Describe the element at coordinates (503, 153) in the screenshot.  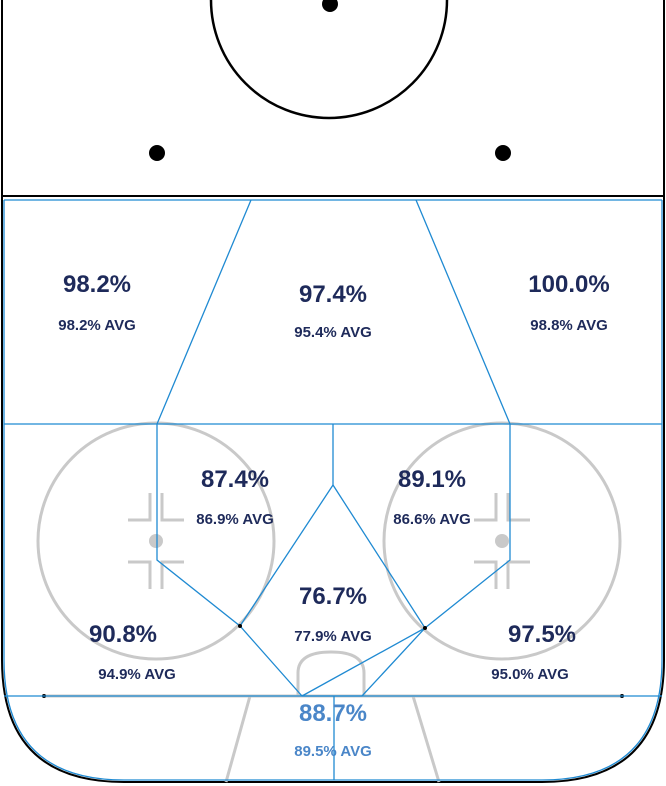
I see `neutral-dot-right` at that location.